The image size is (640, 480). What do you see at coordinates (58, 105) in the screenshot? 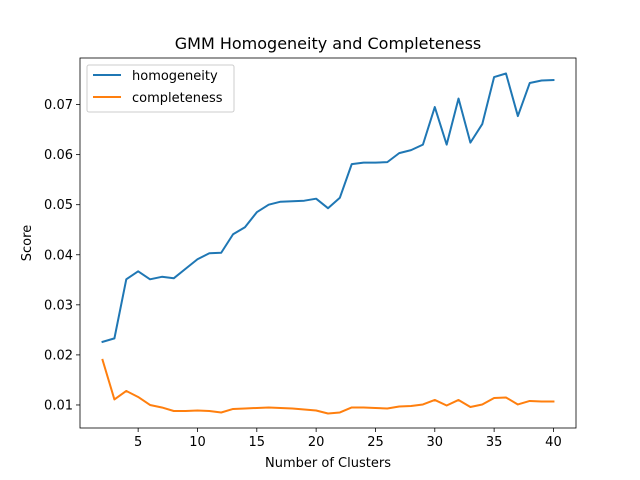
I see `y-tick-label: 0.07` at bounding box center [58, 105].